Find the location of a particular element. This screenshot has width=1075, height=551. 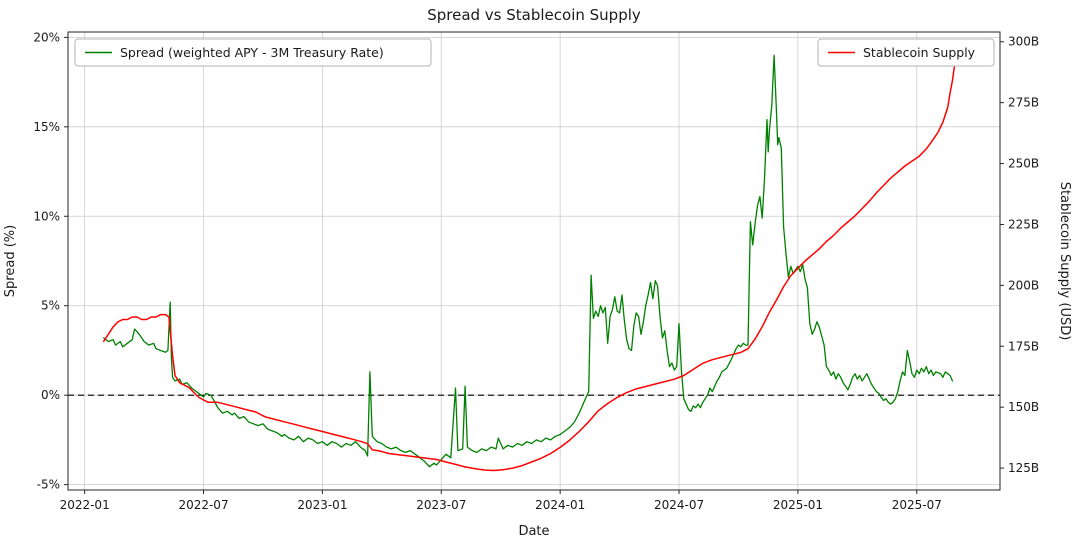

right-tick-label: 300B is located at coordinates (1023, 42).